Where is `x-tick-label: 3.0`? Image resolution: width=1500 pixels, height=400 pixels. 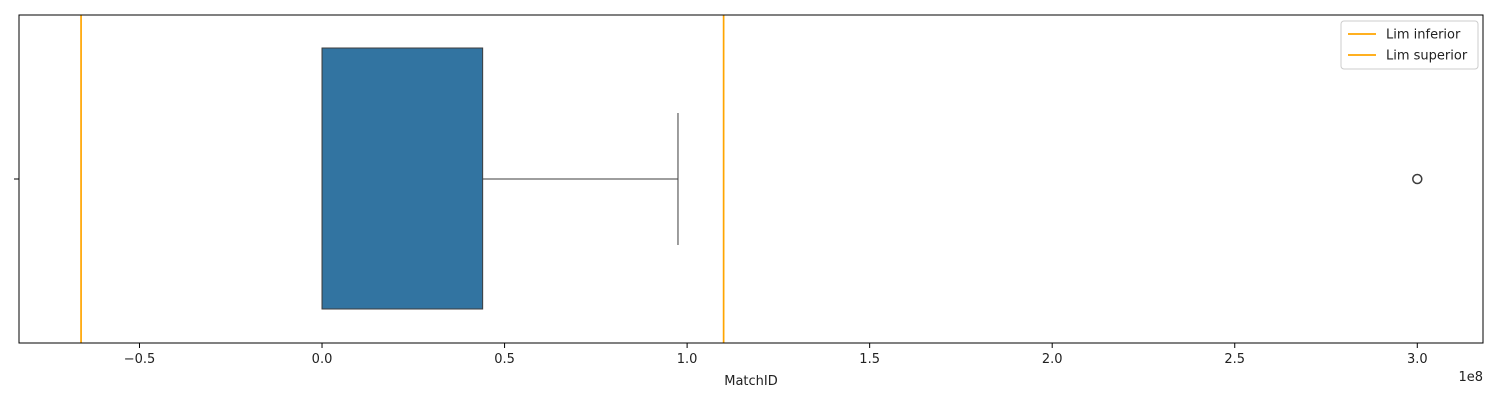
x-tick-label: 3.0 is located at coordinates (1417, 359).